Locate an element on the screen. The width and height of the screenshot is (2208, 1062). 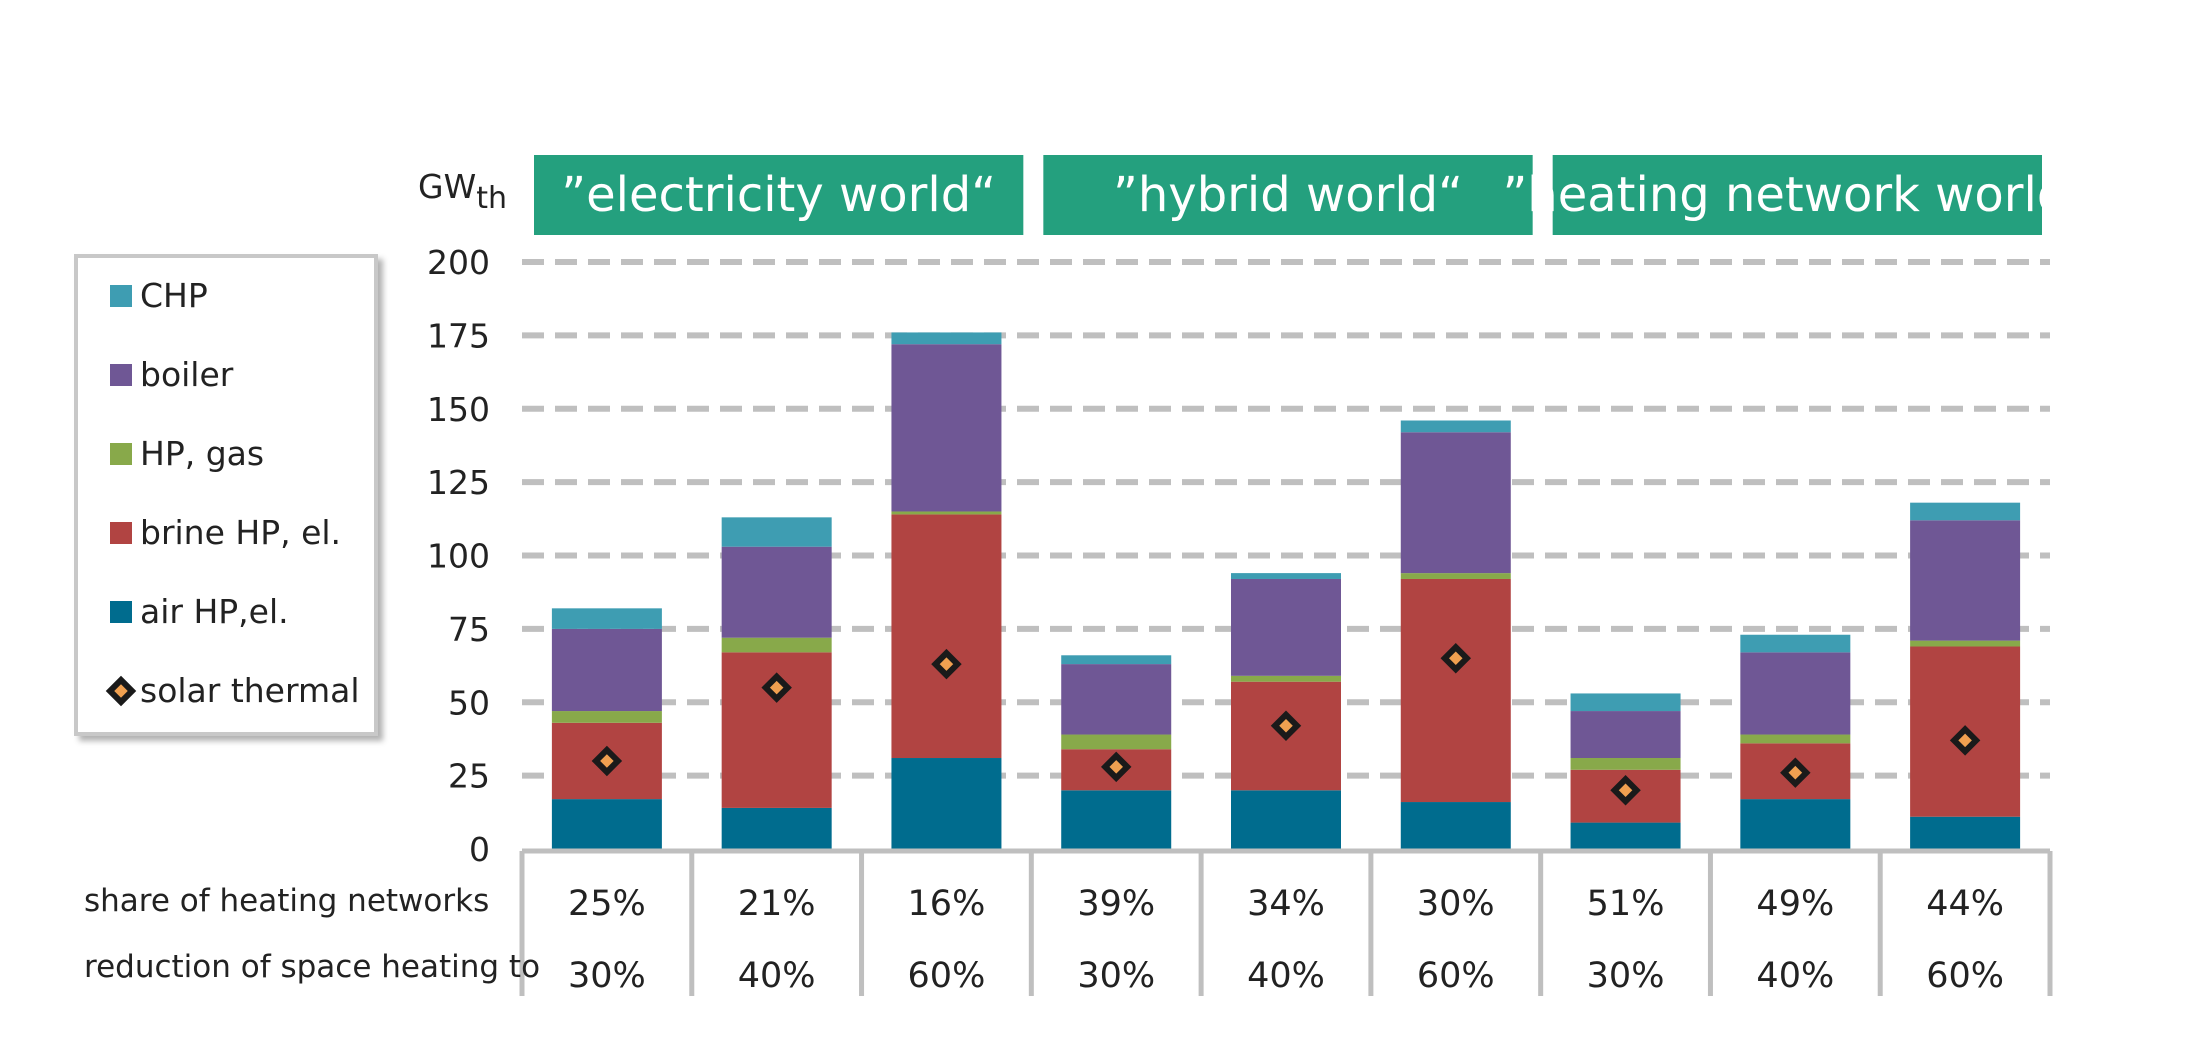
y-tick-label: 50 is located at coordinates (469, 702).